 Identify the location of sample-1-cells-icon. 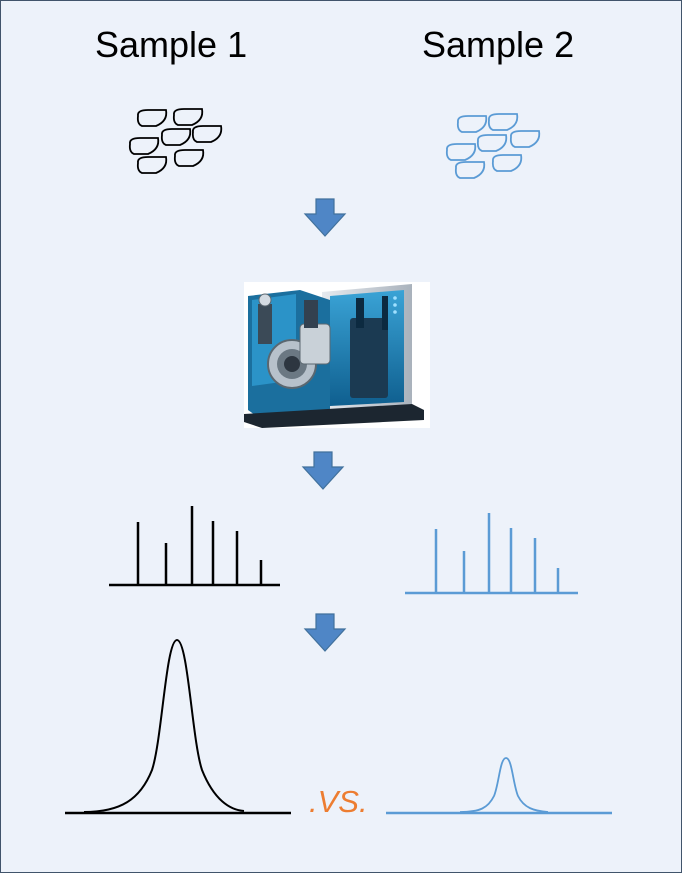
(175, 141).